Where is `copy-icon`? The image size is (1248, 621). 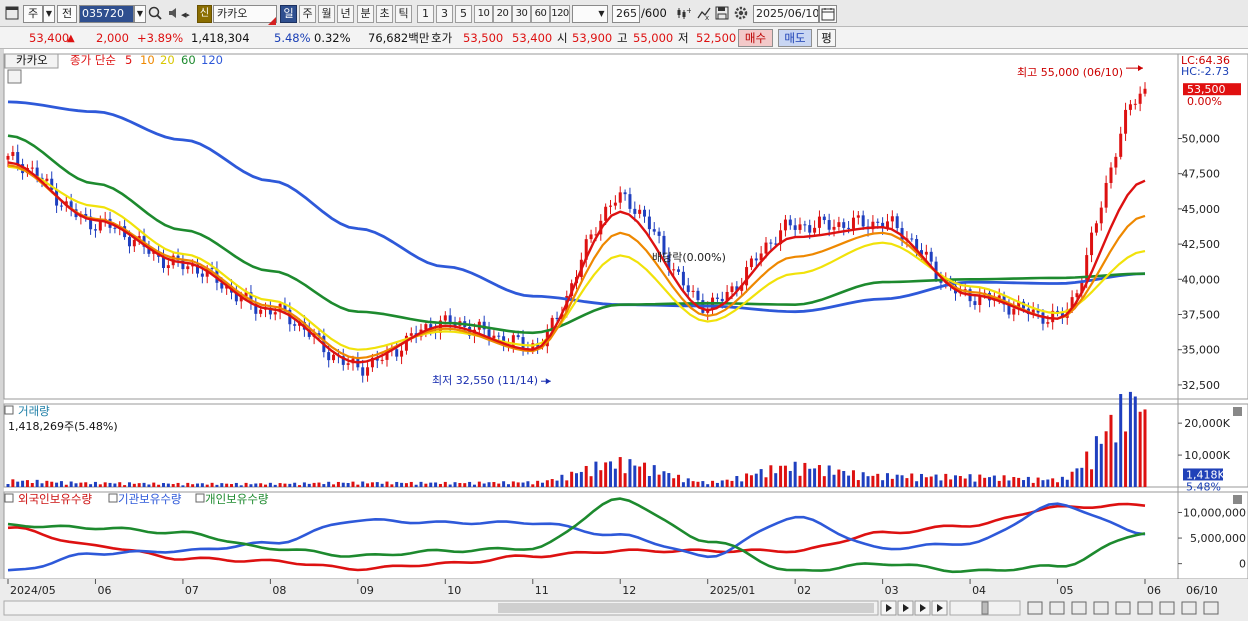
copy-icon is located at coordinates (1057, 608).